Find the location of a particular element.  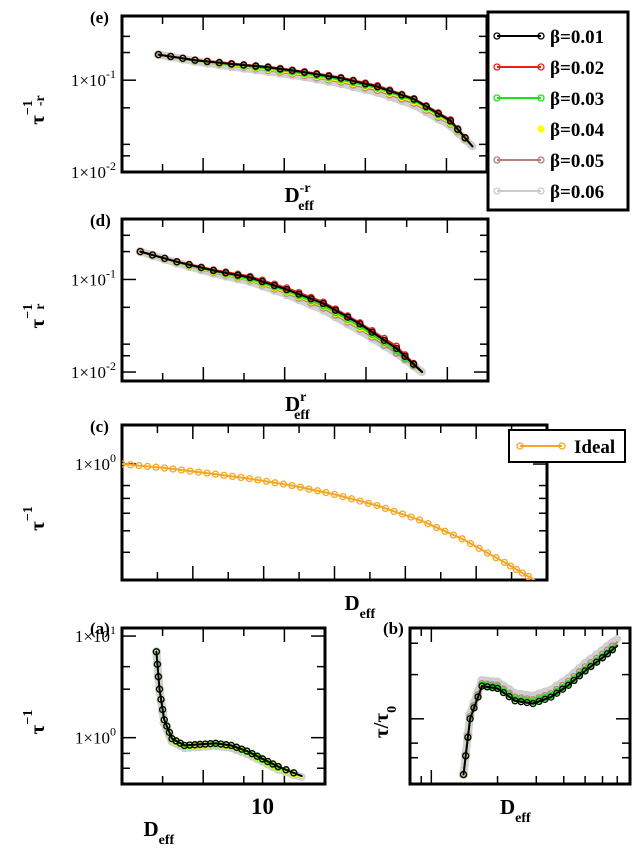

y-tick-label: 1×10⁻¹ is located at coordinates (93, 78).